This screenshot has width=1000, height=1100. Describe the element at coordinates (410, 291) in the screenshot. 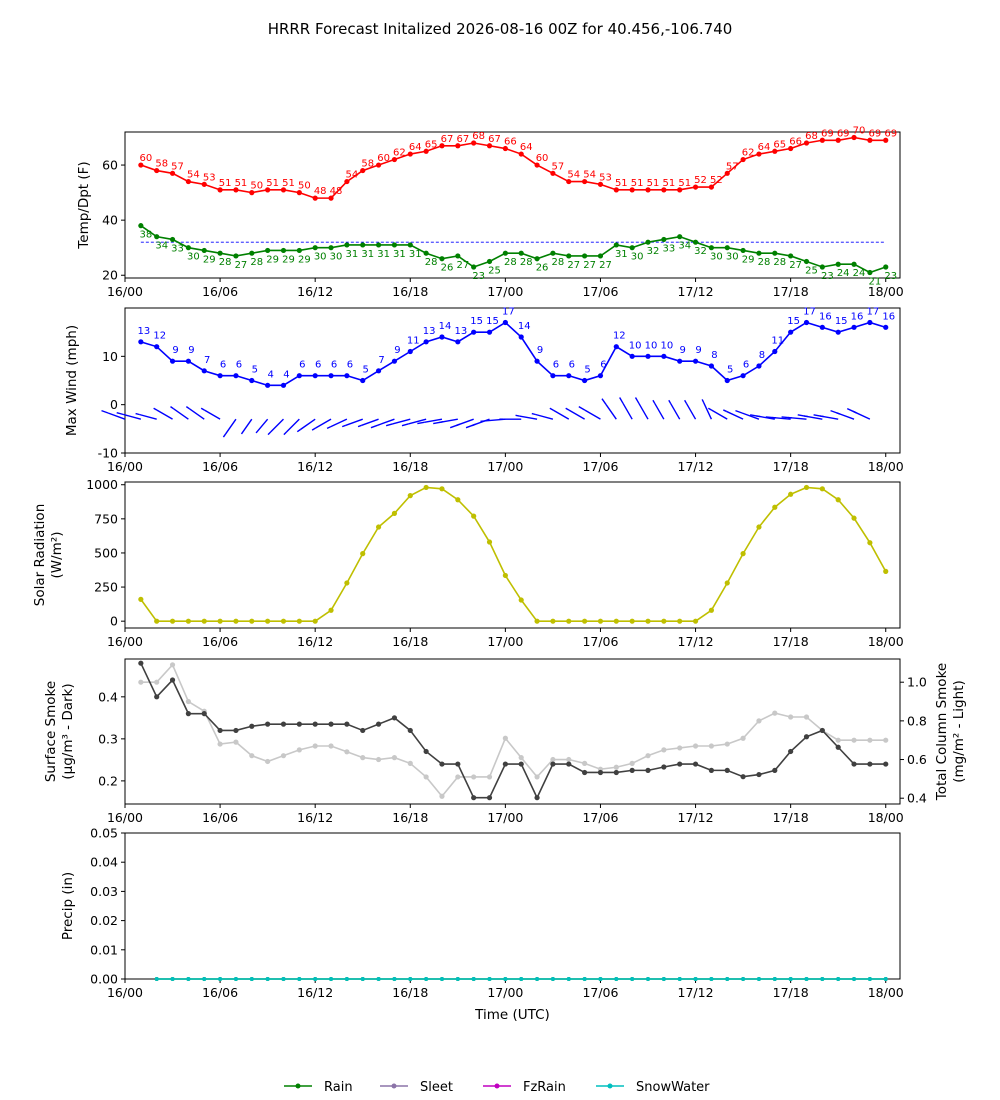

I see `x-tick-label: 16/18` at that location.